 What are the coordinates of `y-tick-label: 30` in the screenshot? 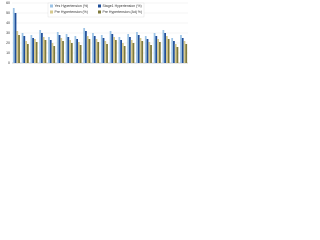 It's located at (8, 33).